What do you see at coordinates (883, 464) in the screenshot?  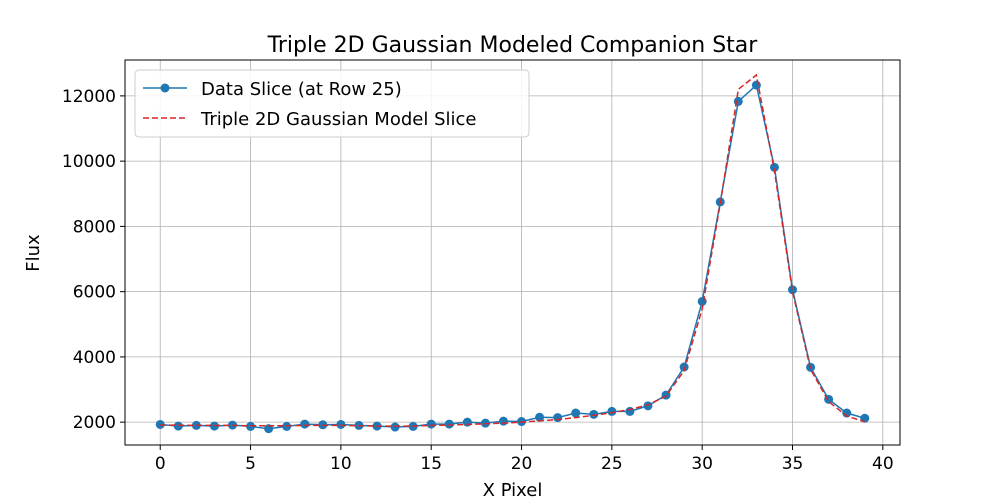 I see `x-tick-label: 40` at bounding box center [883, 464].